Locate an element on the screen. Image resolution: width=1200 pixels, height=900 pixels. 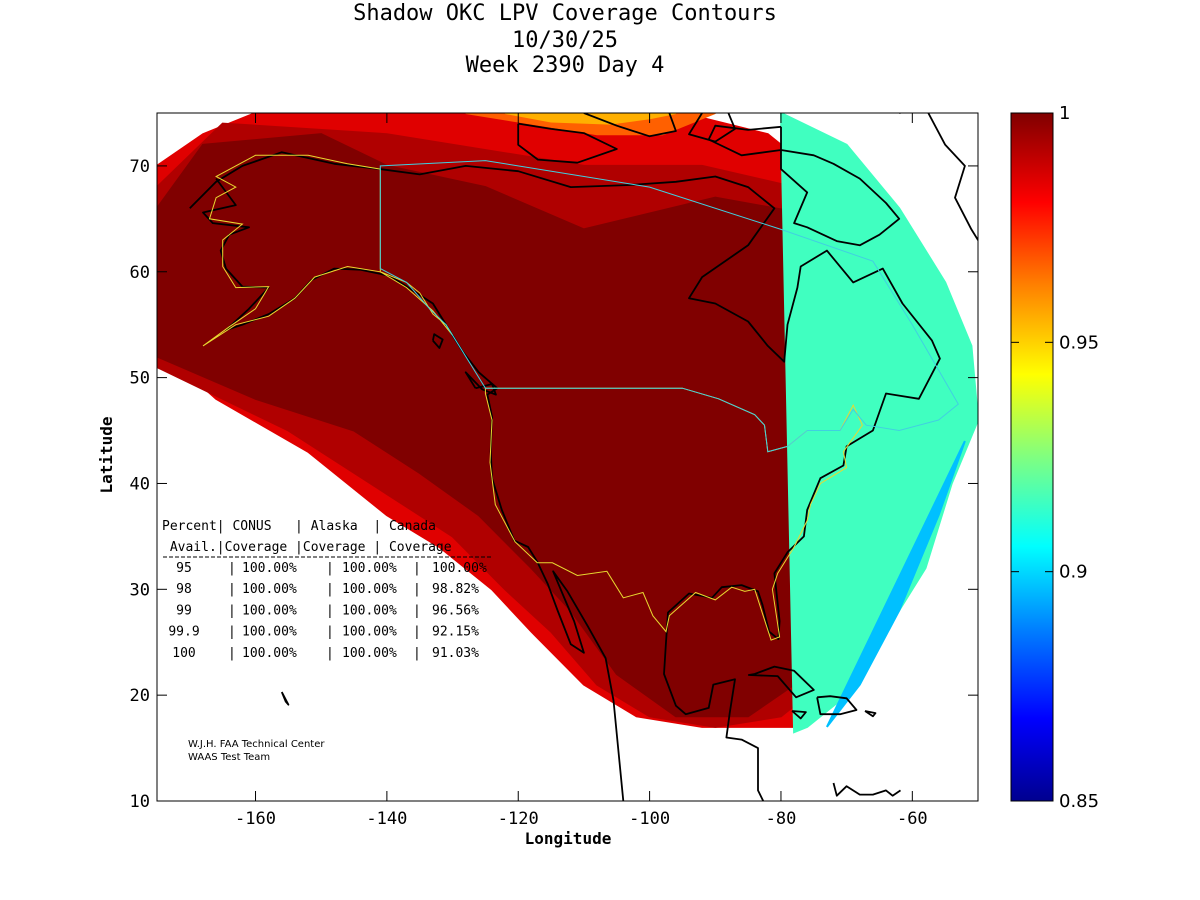
colorbar-ticks: 0.85 0.9 0.95 1 is located at coordinates (1055, 457).